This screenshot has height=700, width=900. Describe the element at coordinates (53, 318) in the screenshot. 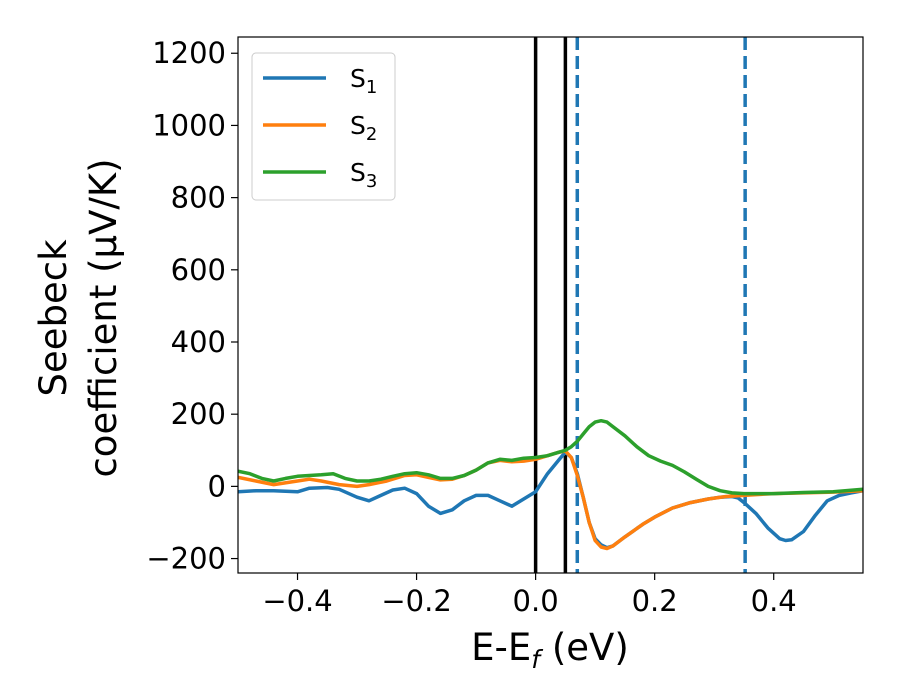

I see `y-axis-title-line1: Seebeck` at that location.